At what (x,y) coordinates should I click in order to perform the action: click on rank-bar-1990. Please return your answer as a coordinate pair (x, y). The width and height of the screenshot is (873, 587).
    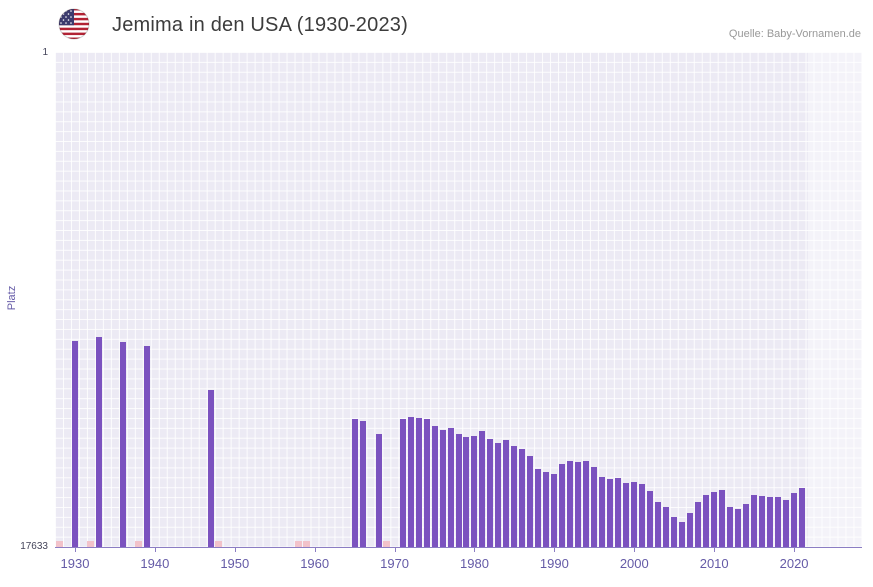
    Looking at the image, I should click on (554, 510).